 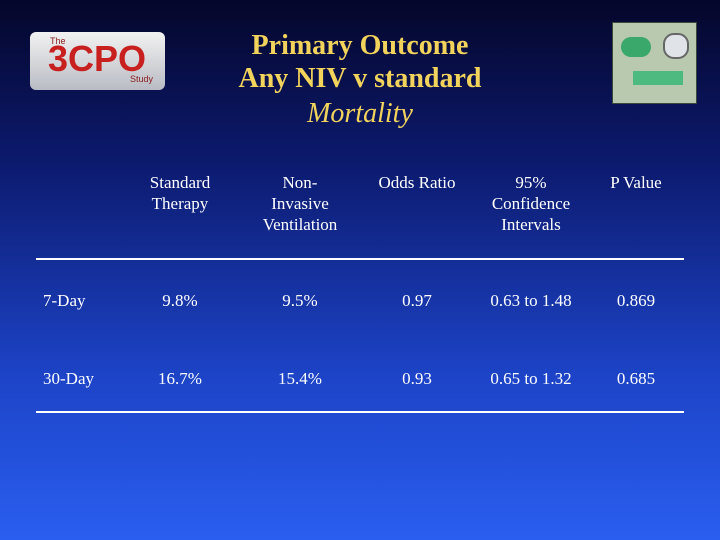 I want to click on table-cell: 9.5%, so click(x=300, y=300).